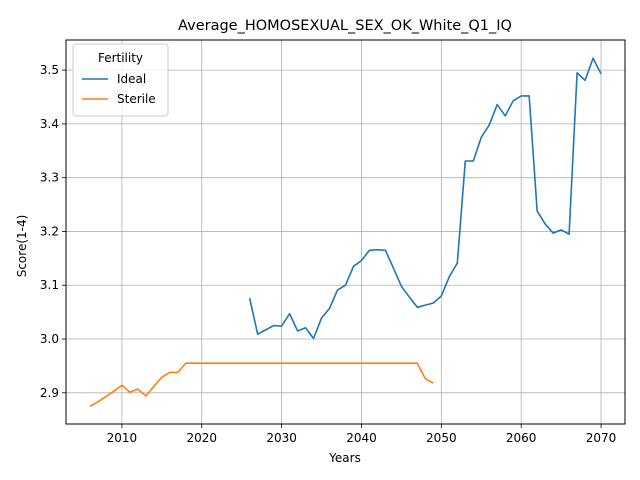  Describe the element at coordinates (131, 79) in the screenshot. I see `legend-label-ideal: Ideal` at that location.